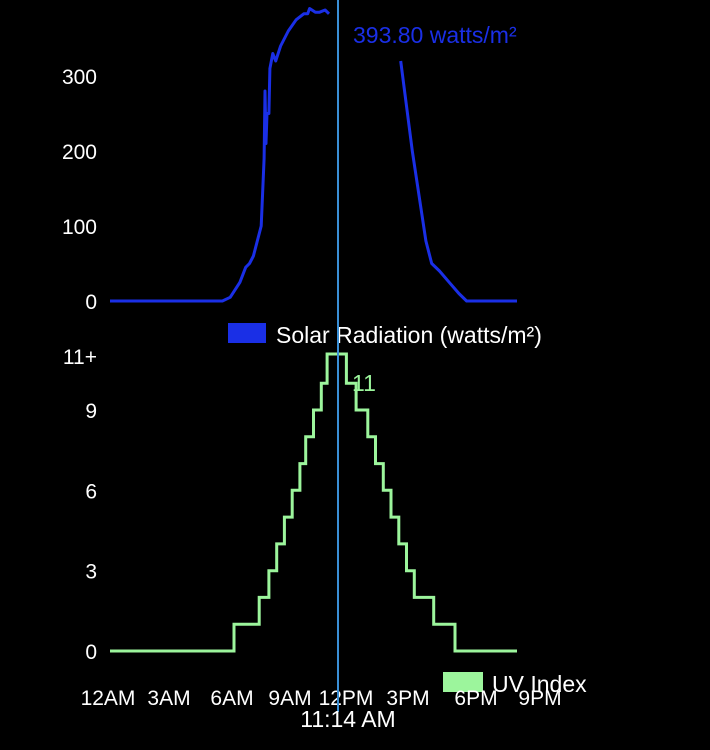 The width and height of the screenshot is (710, 750). Describe the element at coordinates (347, 719) in the screenshot. I see `cursor-time-label: 11:14 AM` at that location.